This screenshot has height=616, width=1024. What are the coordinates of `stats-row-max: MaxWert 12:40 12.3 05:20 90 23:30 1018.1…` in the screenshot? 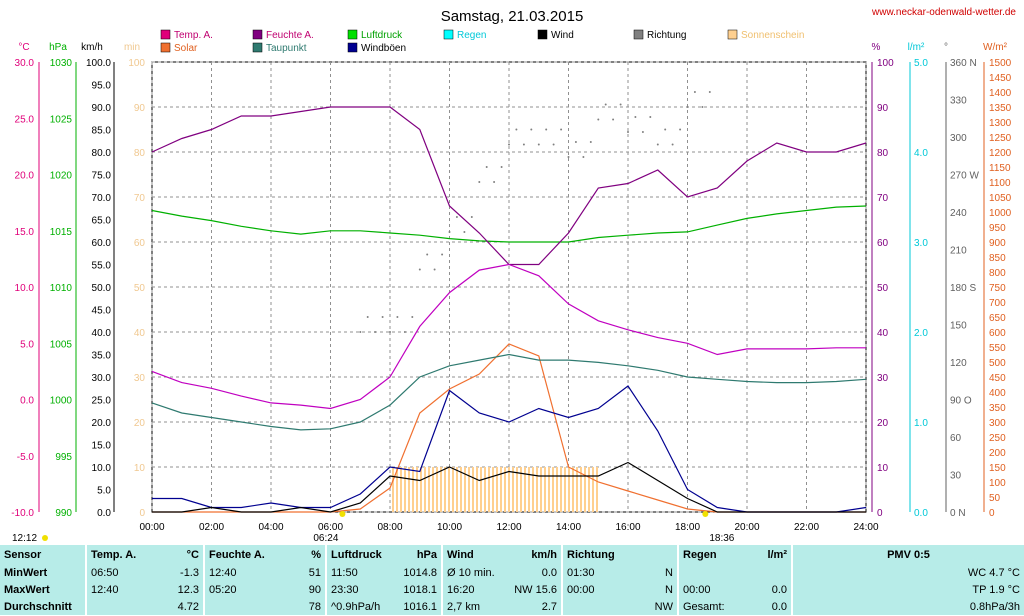 It's located at (512, 590).